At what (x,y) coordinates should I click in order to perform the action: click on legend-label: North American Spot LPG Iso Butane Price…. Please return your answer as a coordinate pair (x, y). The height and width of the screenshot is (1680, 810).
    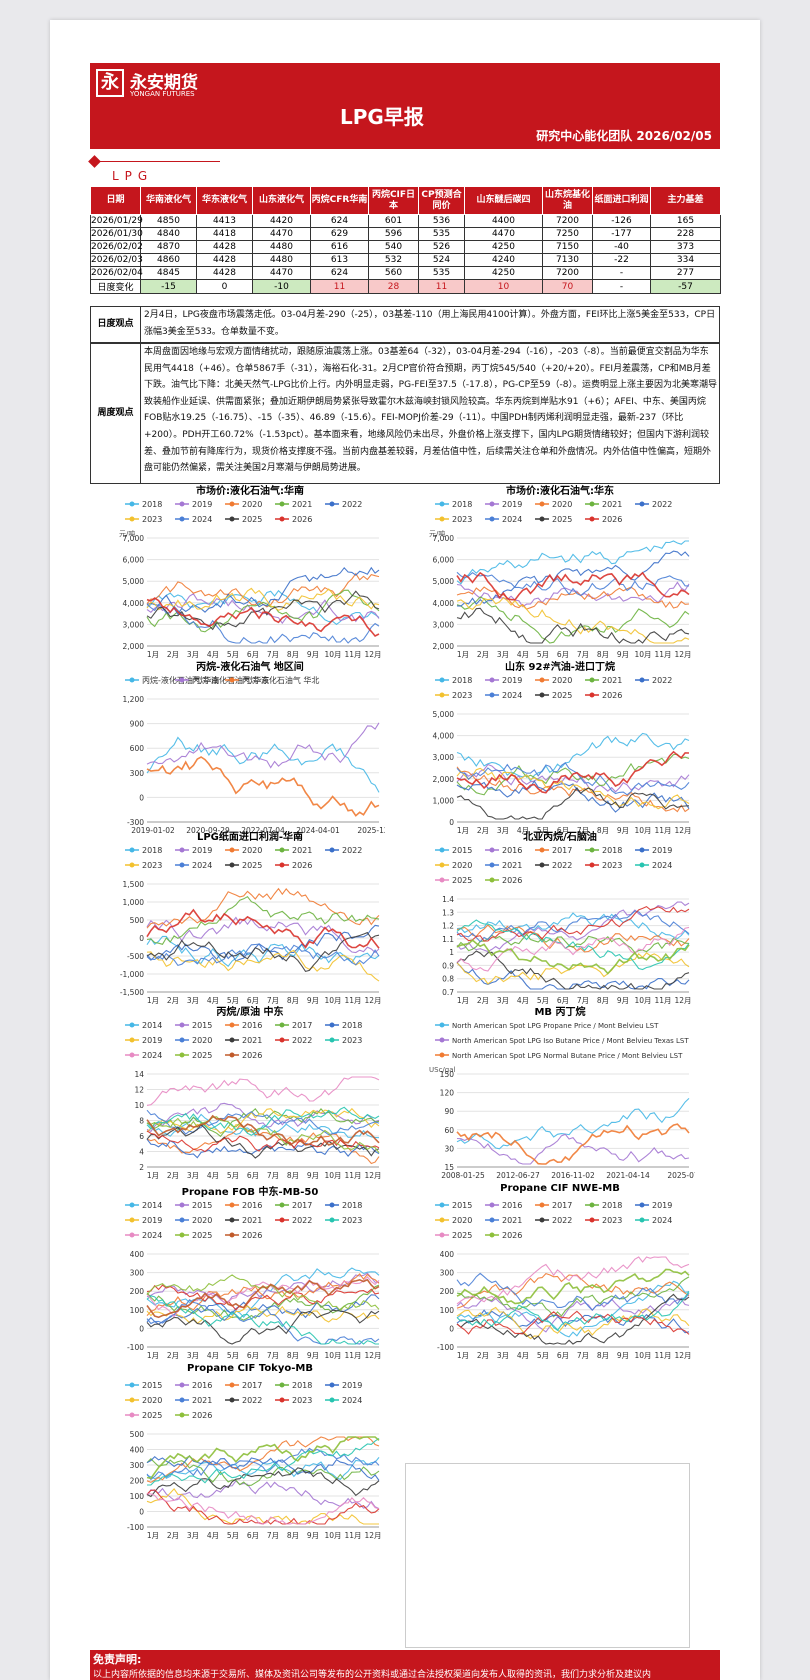
    Looking at the image, I should click on (570, 1041).